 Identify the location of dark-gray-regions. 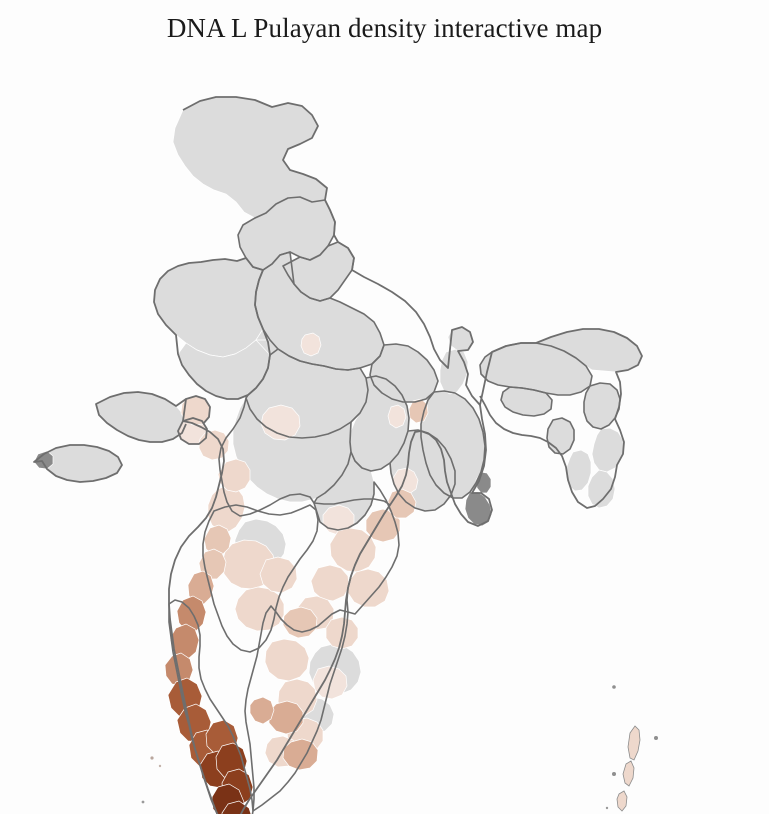
(263, 488).